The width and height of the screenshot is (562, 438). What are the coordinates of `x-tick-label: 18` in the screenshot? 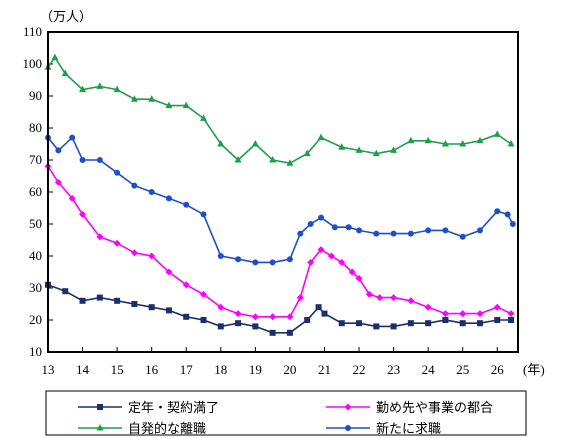 It's located at (220, 369).